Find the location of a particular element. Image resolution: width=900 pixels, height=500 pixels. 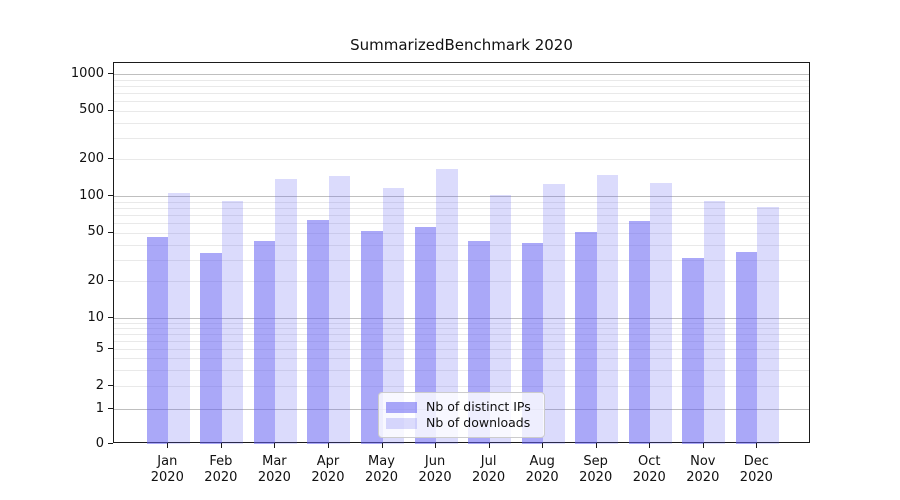

legend-item-downloads: Nb of downloads is located at coordinates (461, 423).